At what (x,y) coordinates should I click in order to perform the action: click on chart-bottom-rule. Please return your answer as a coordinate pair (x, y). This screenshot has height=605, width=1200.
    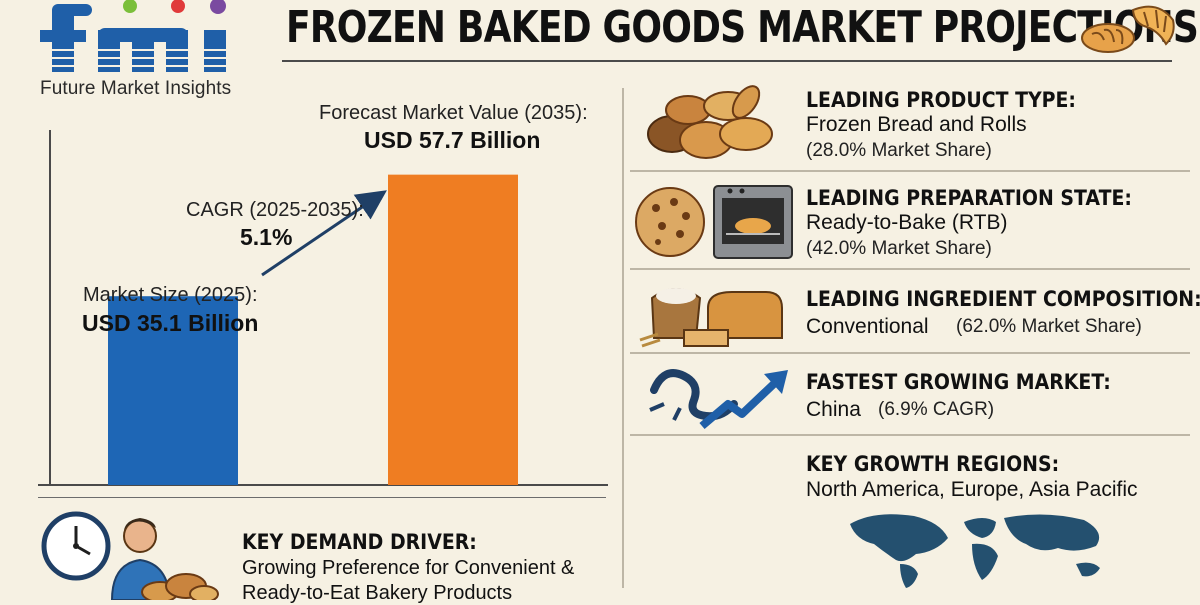
    Looking at the image, I should click on (322, 497).